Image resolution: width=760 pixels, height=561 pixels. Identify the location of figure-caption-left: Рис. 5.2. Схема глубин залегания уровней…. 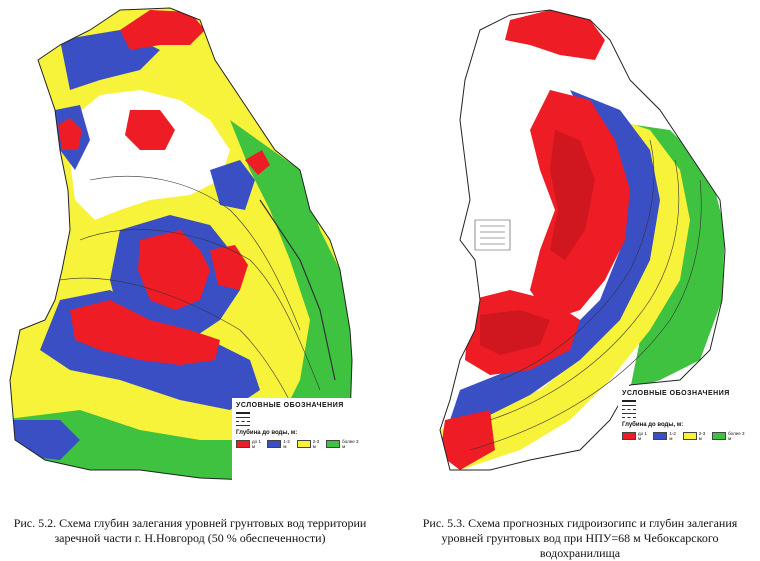
(190, 530).